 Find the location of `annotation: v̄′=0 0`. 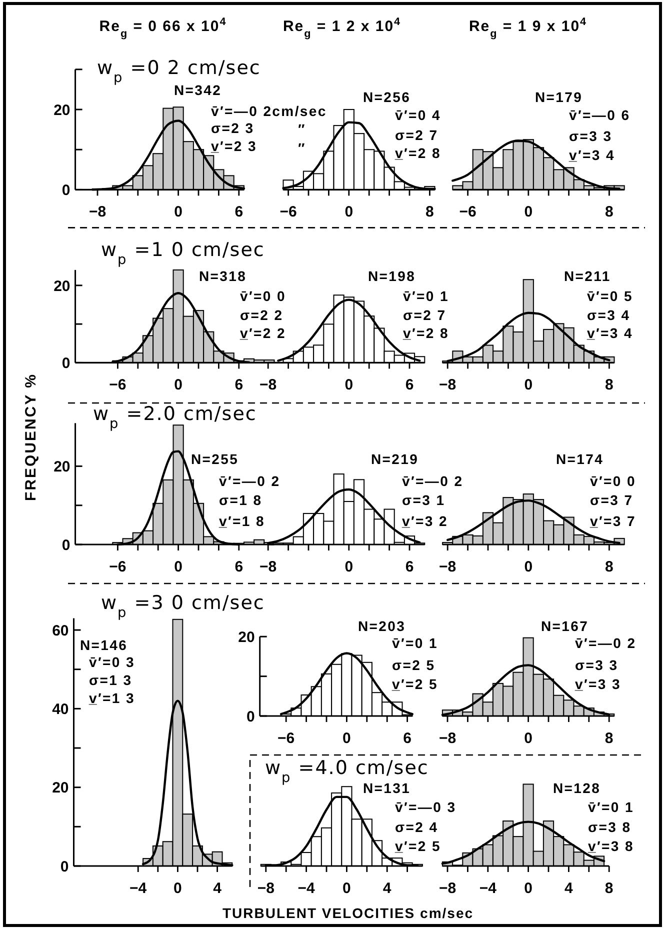

annotation: v̄′=0 0 is located at coordinates (263, 296).